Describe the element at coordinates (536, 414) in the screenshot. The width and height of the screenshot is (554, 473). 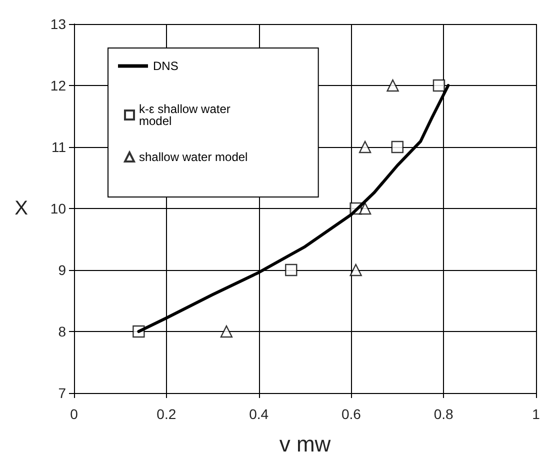
I see `x-tick-label: 1` at that location.